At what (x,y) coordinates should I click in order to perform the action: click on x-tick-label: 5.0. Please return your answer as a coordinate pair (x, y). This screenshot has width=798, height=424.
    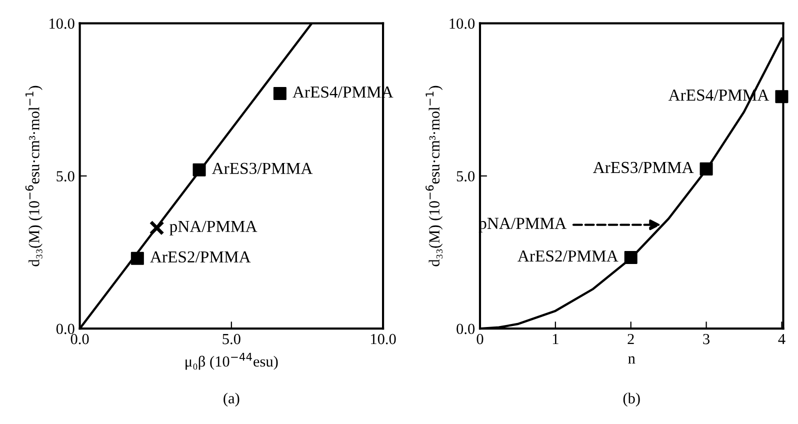
    Looking at the image, I should click on (231, 339).